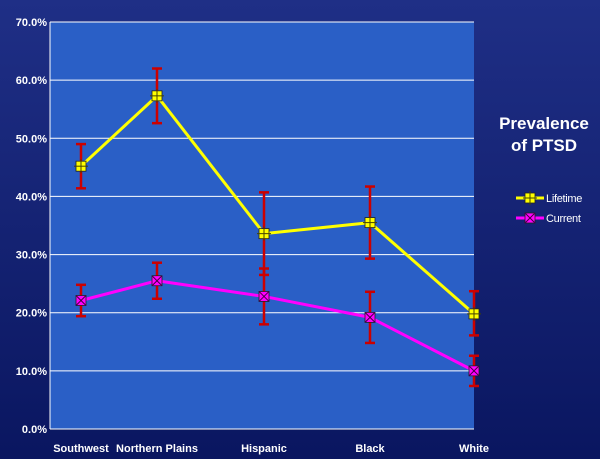  What do you see at coordinates (544, 123) in the screenshot?
I see `chart-title-line-1: Prevalence` at bounding box center [544, 123].